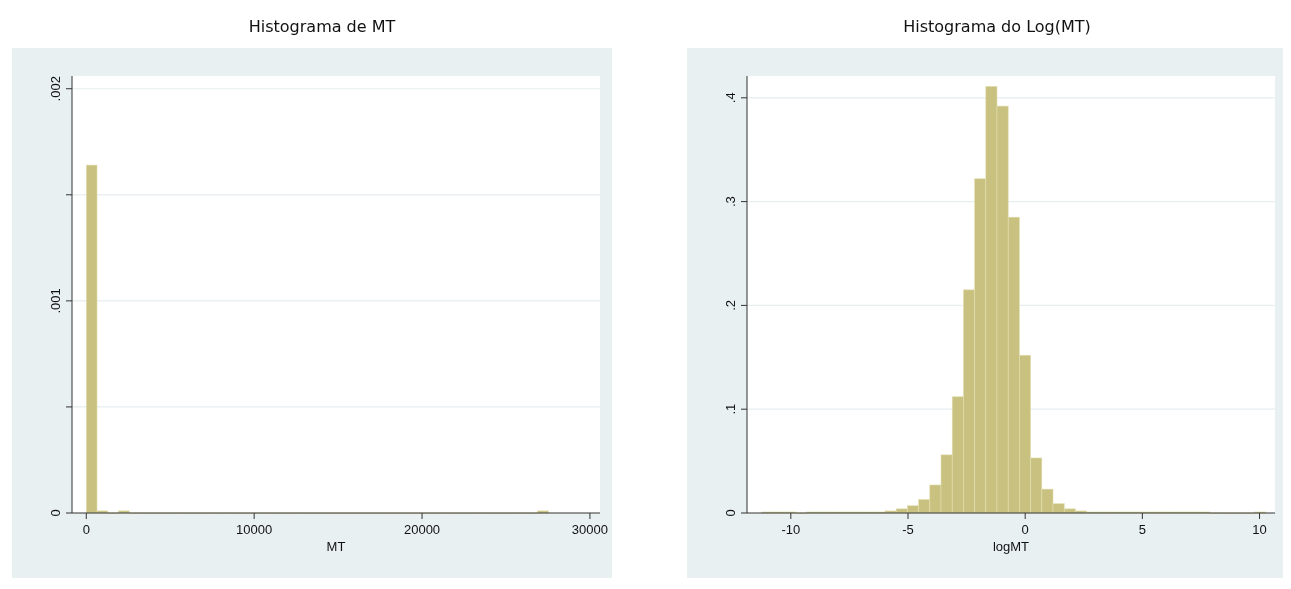  I want to click on x-tick-label: -5, so click(908, 529).